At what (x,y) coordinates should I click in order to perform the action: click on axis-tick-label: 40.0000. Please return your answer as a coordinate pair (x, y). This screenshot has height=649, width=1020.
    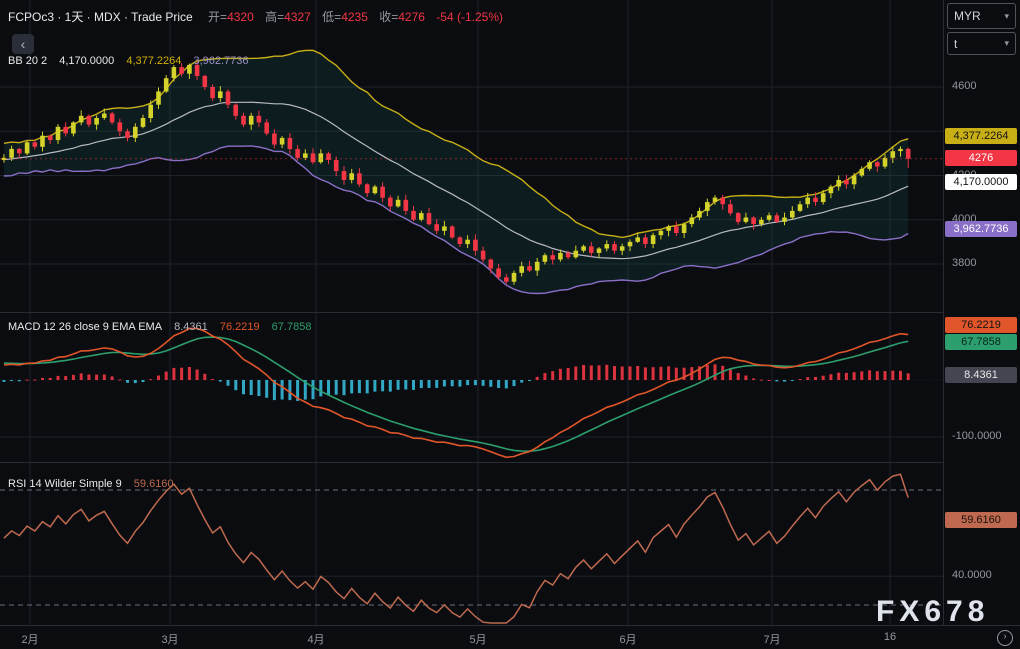
    Looking at the image, I should click on (972, 575).